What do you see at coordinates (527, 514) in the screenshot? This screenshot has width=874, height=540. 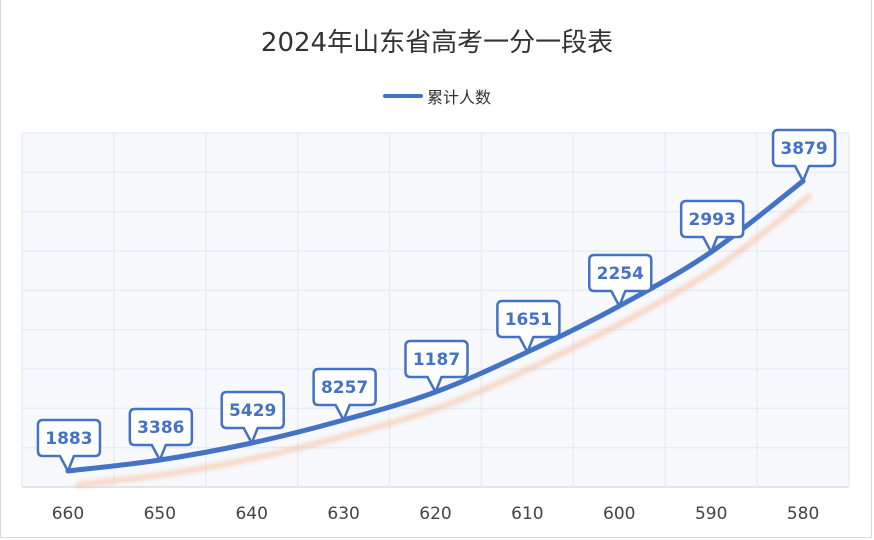 I see `x-tick-label: 610` at bounding box center [527, 514].